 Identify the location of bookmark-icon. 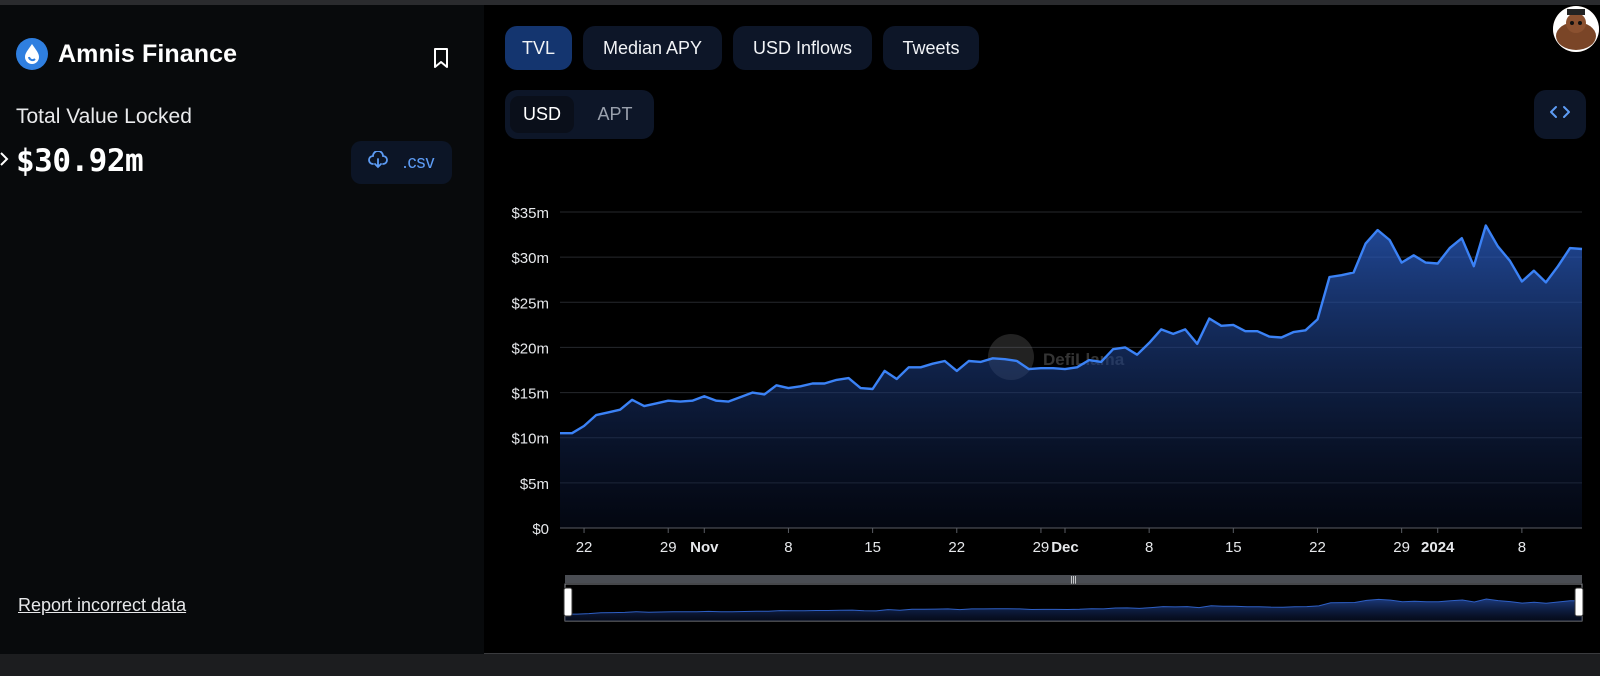
(441, 58).